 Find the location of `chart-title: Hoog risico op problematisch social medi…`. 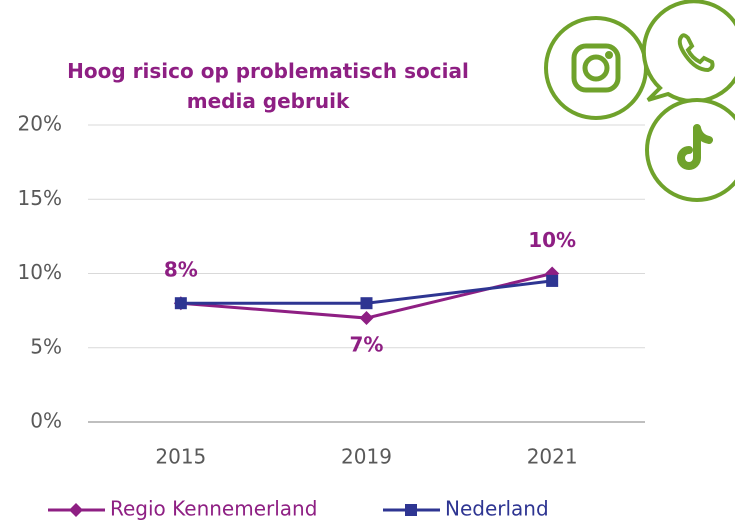

chart-title: Hoog risico op problematisch social medi… is located at coordinates (268, 86).